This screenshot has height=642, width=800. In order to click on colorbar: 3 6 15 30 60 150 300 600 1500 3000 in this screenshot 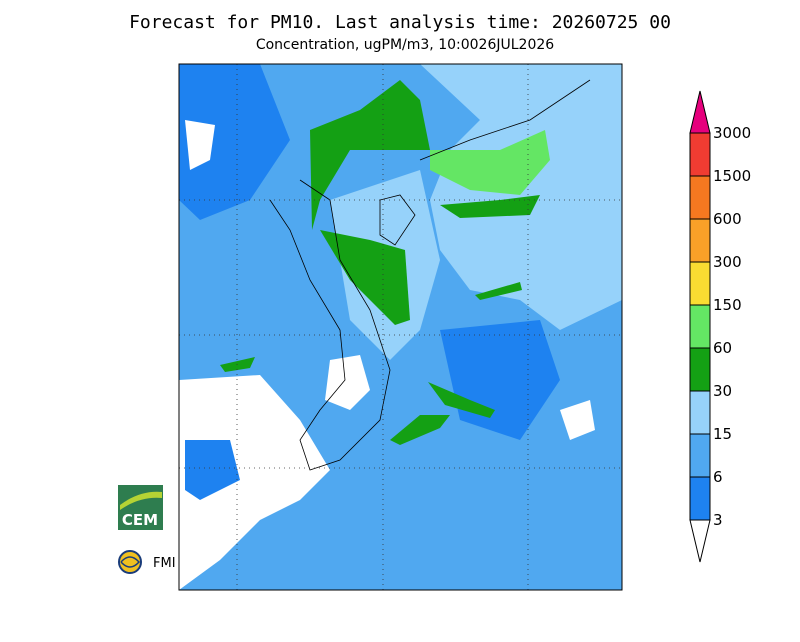, I will do `click(720, 326)`.